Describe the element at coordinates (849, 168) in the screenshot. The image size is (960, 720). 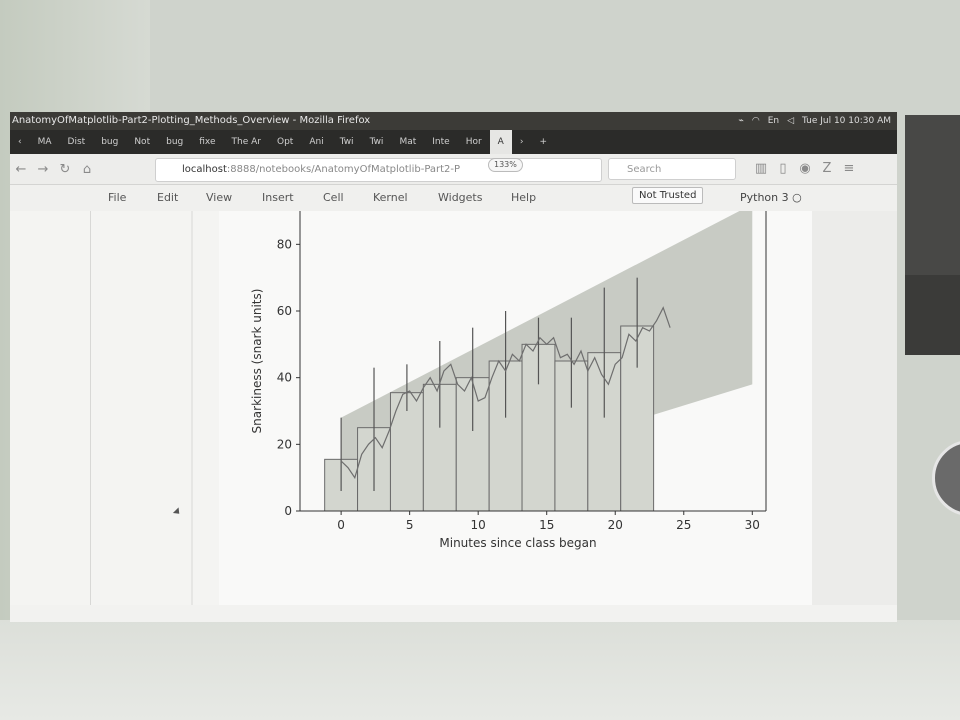
I see `menu-icon: ≡` at that location.